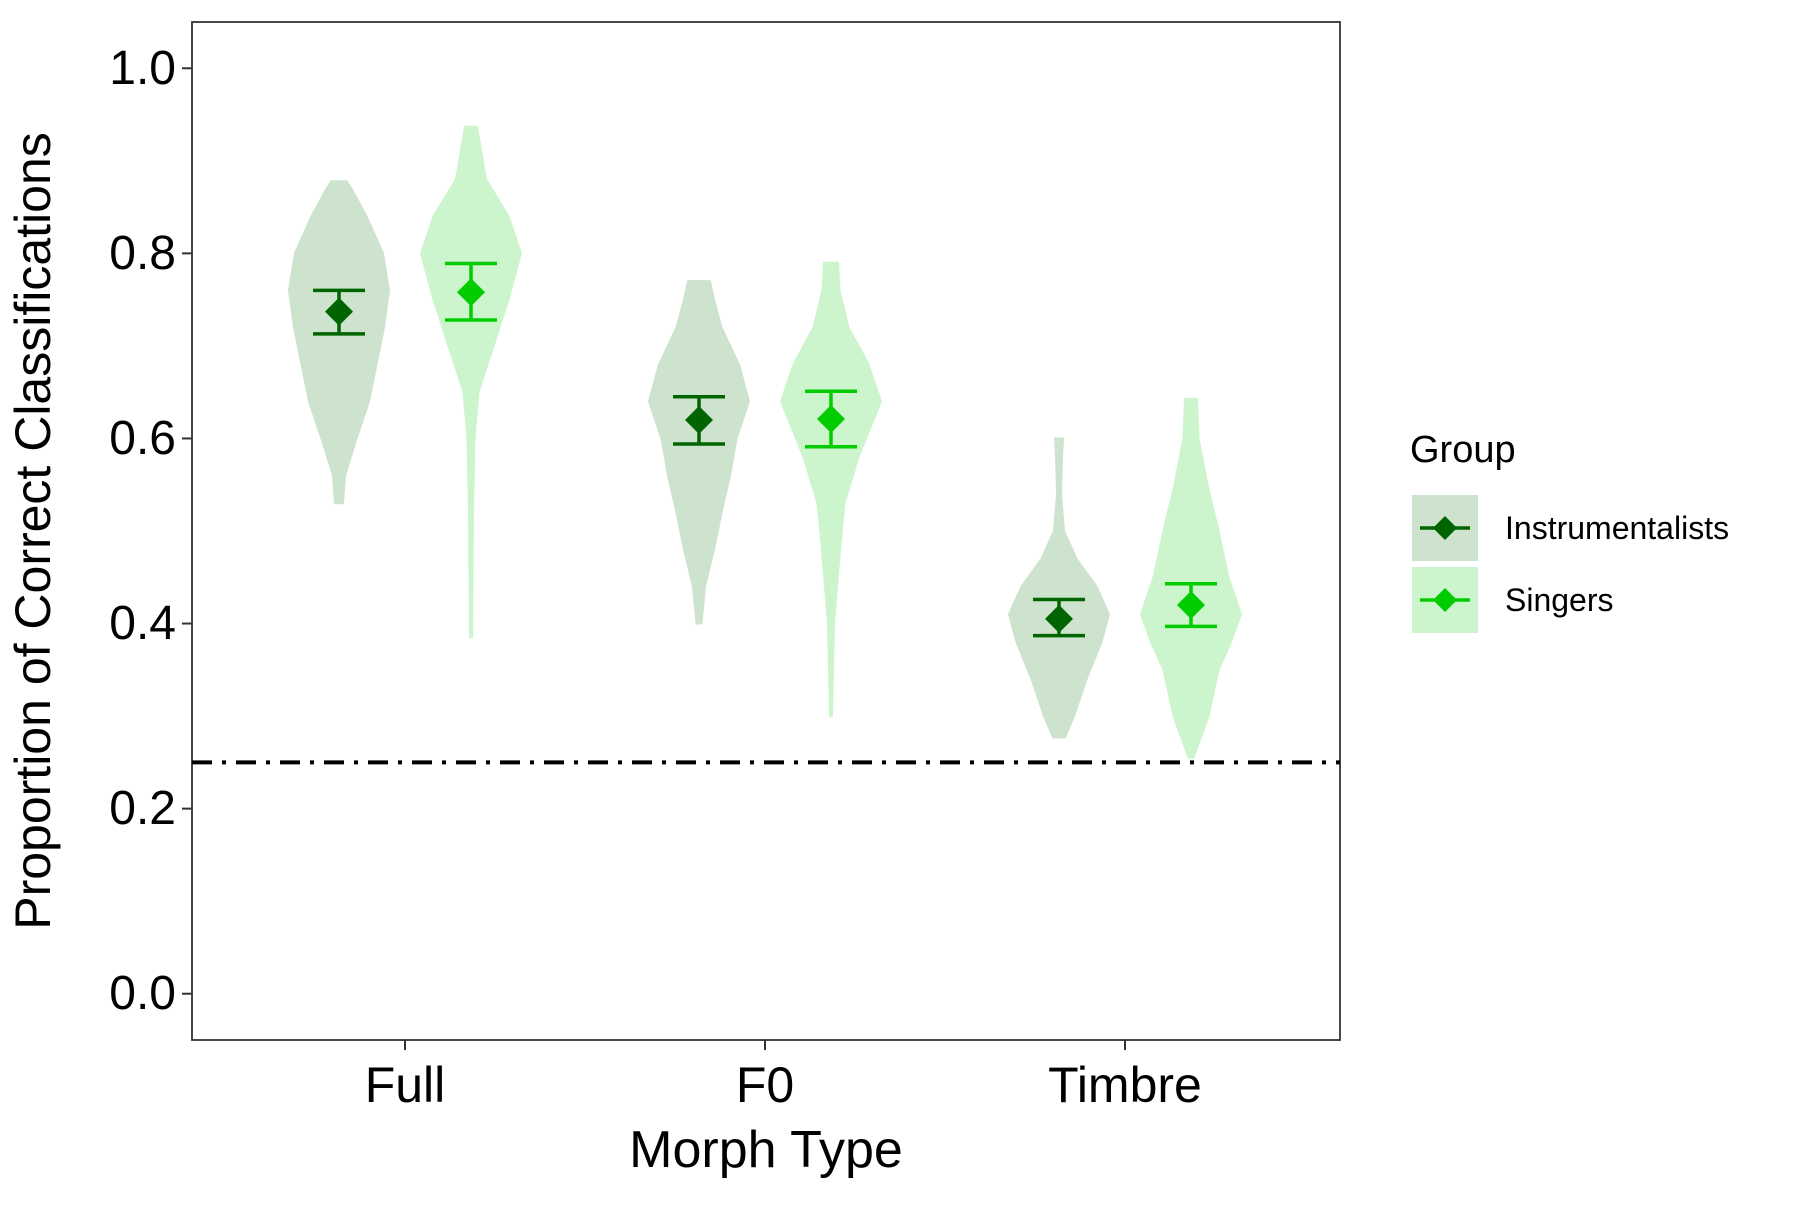 The width and height of the screenshot is (1800, 1205). Describe the element at coordinates (699, 419) in the screenshot. I see `mean-point-instrumentalists-f0` at that location.